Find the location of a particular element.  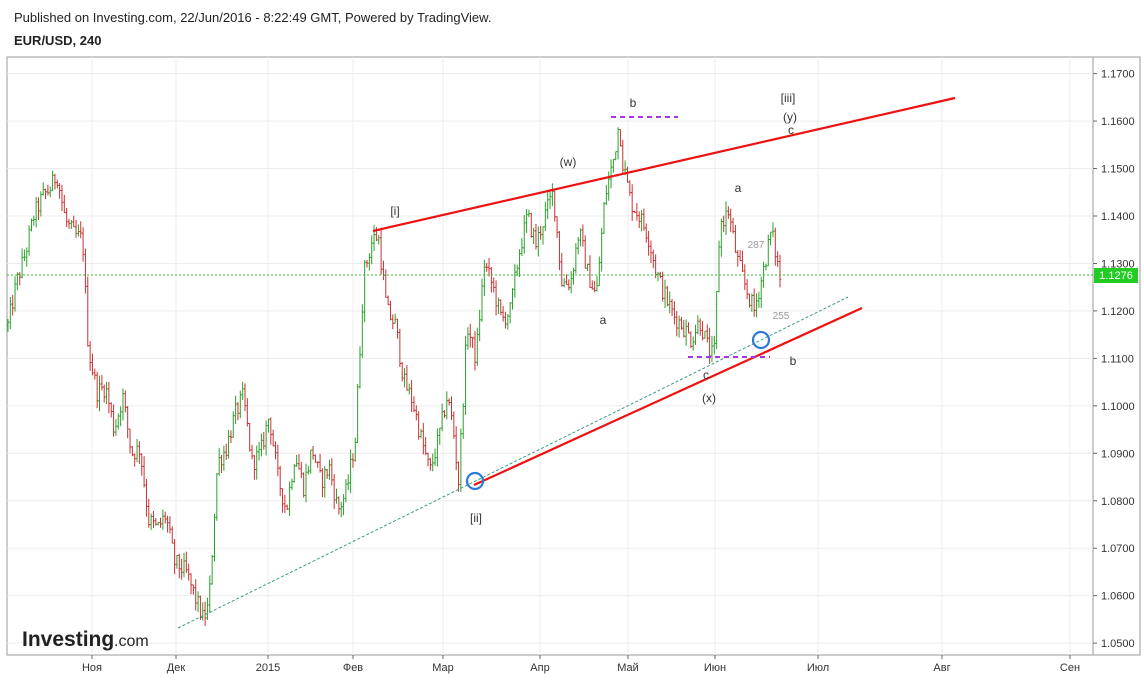

label-wave-a1: a is located at coordinates (603, 320).